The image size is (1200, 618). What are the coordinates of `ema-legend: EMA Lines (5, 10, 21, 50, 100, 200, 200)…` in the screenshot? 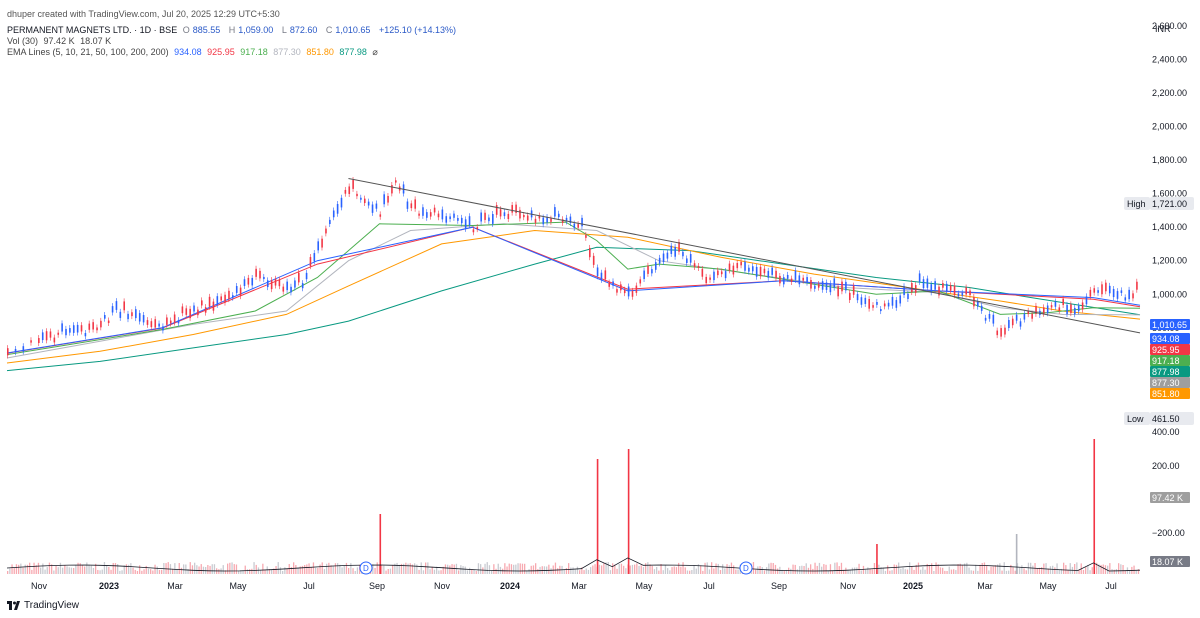 It's located at (194, 52).